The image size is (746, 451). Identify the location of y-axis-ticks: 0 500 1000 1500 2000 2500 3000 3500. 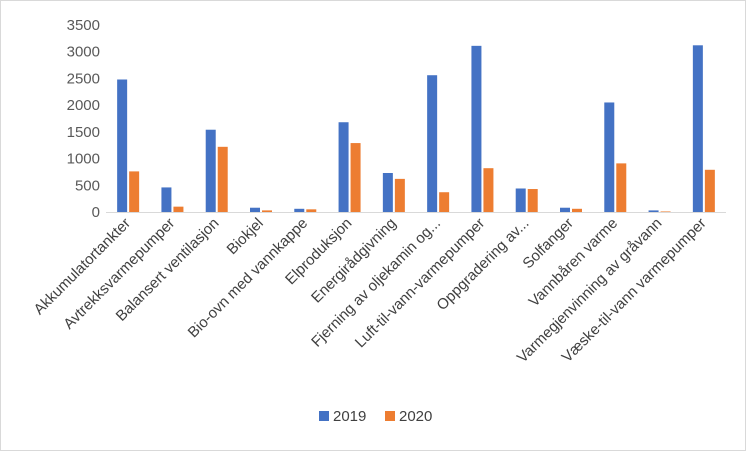
(83, 119).